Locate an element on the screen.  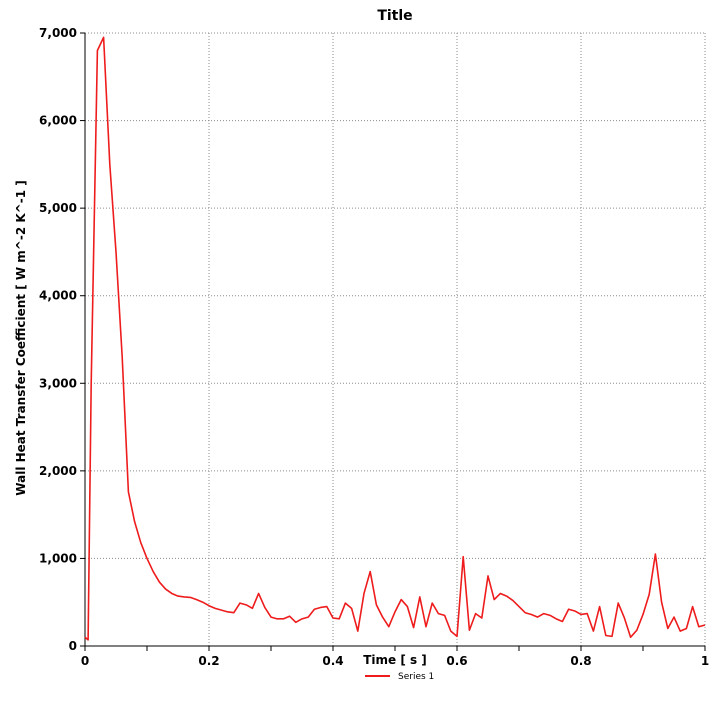
y-tick-label-2: 2,000 is located at coordinates (58, 471).